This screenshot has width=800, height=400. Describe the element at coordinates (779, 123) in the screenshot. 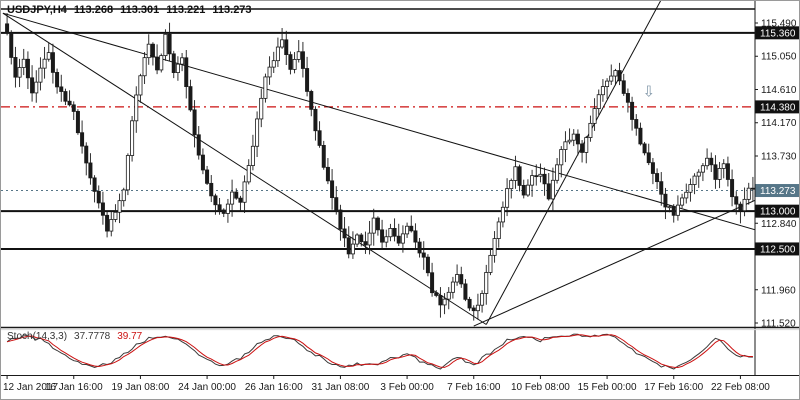

I see `price-tick-label: 114.170` at that location.